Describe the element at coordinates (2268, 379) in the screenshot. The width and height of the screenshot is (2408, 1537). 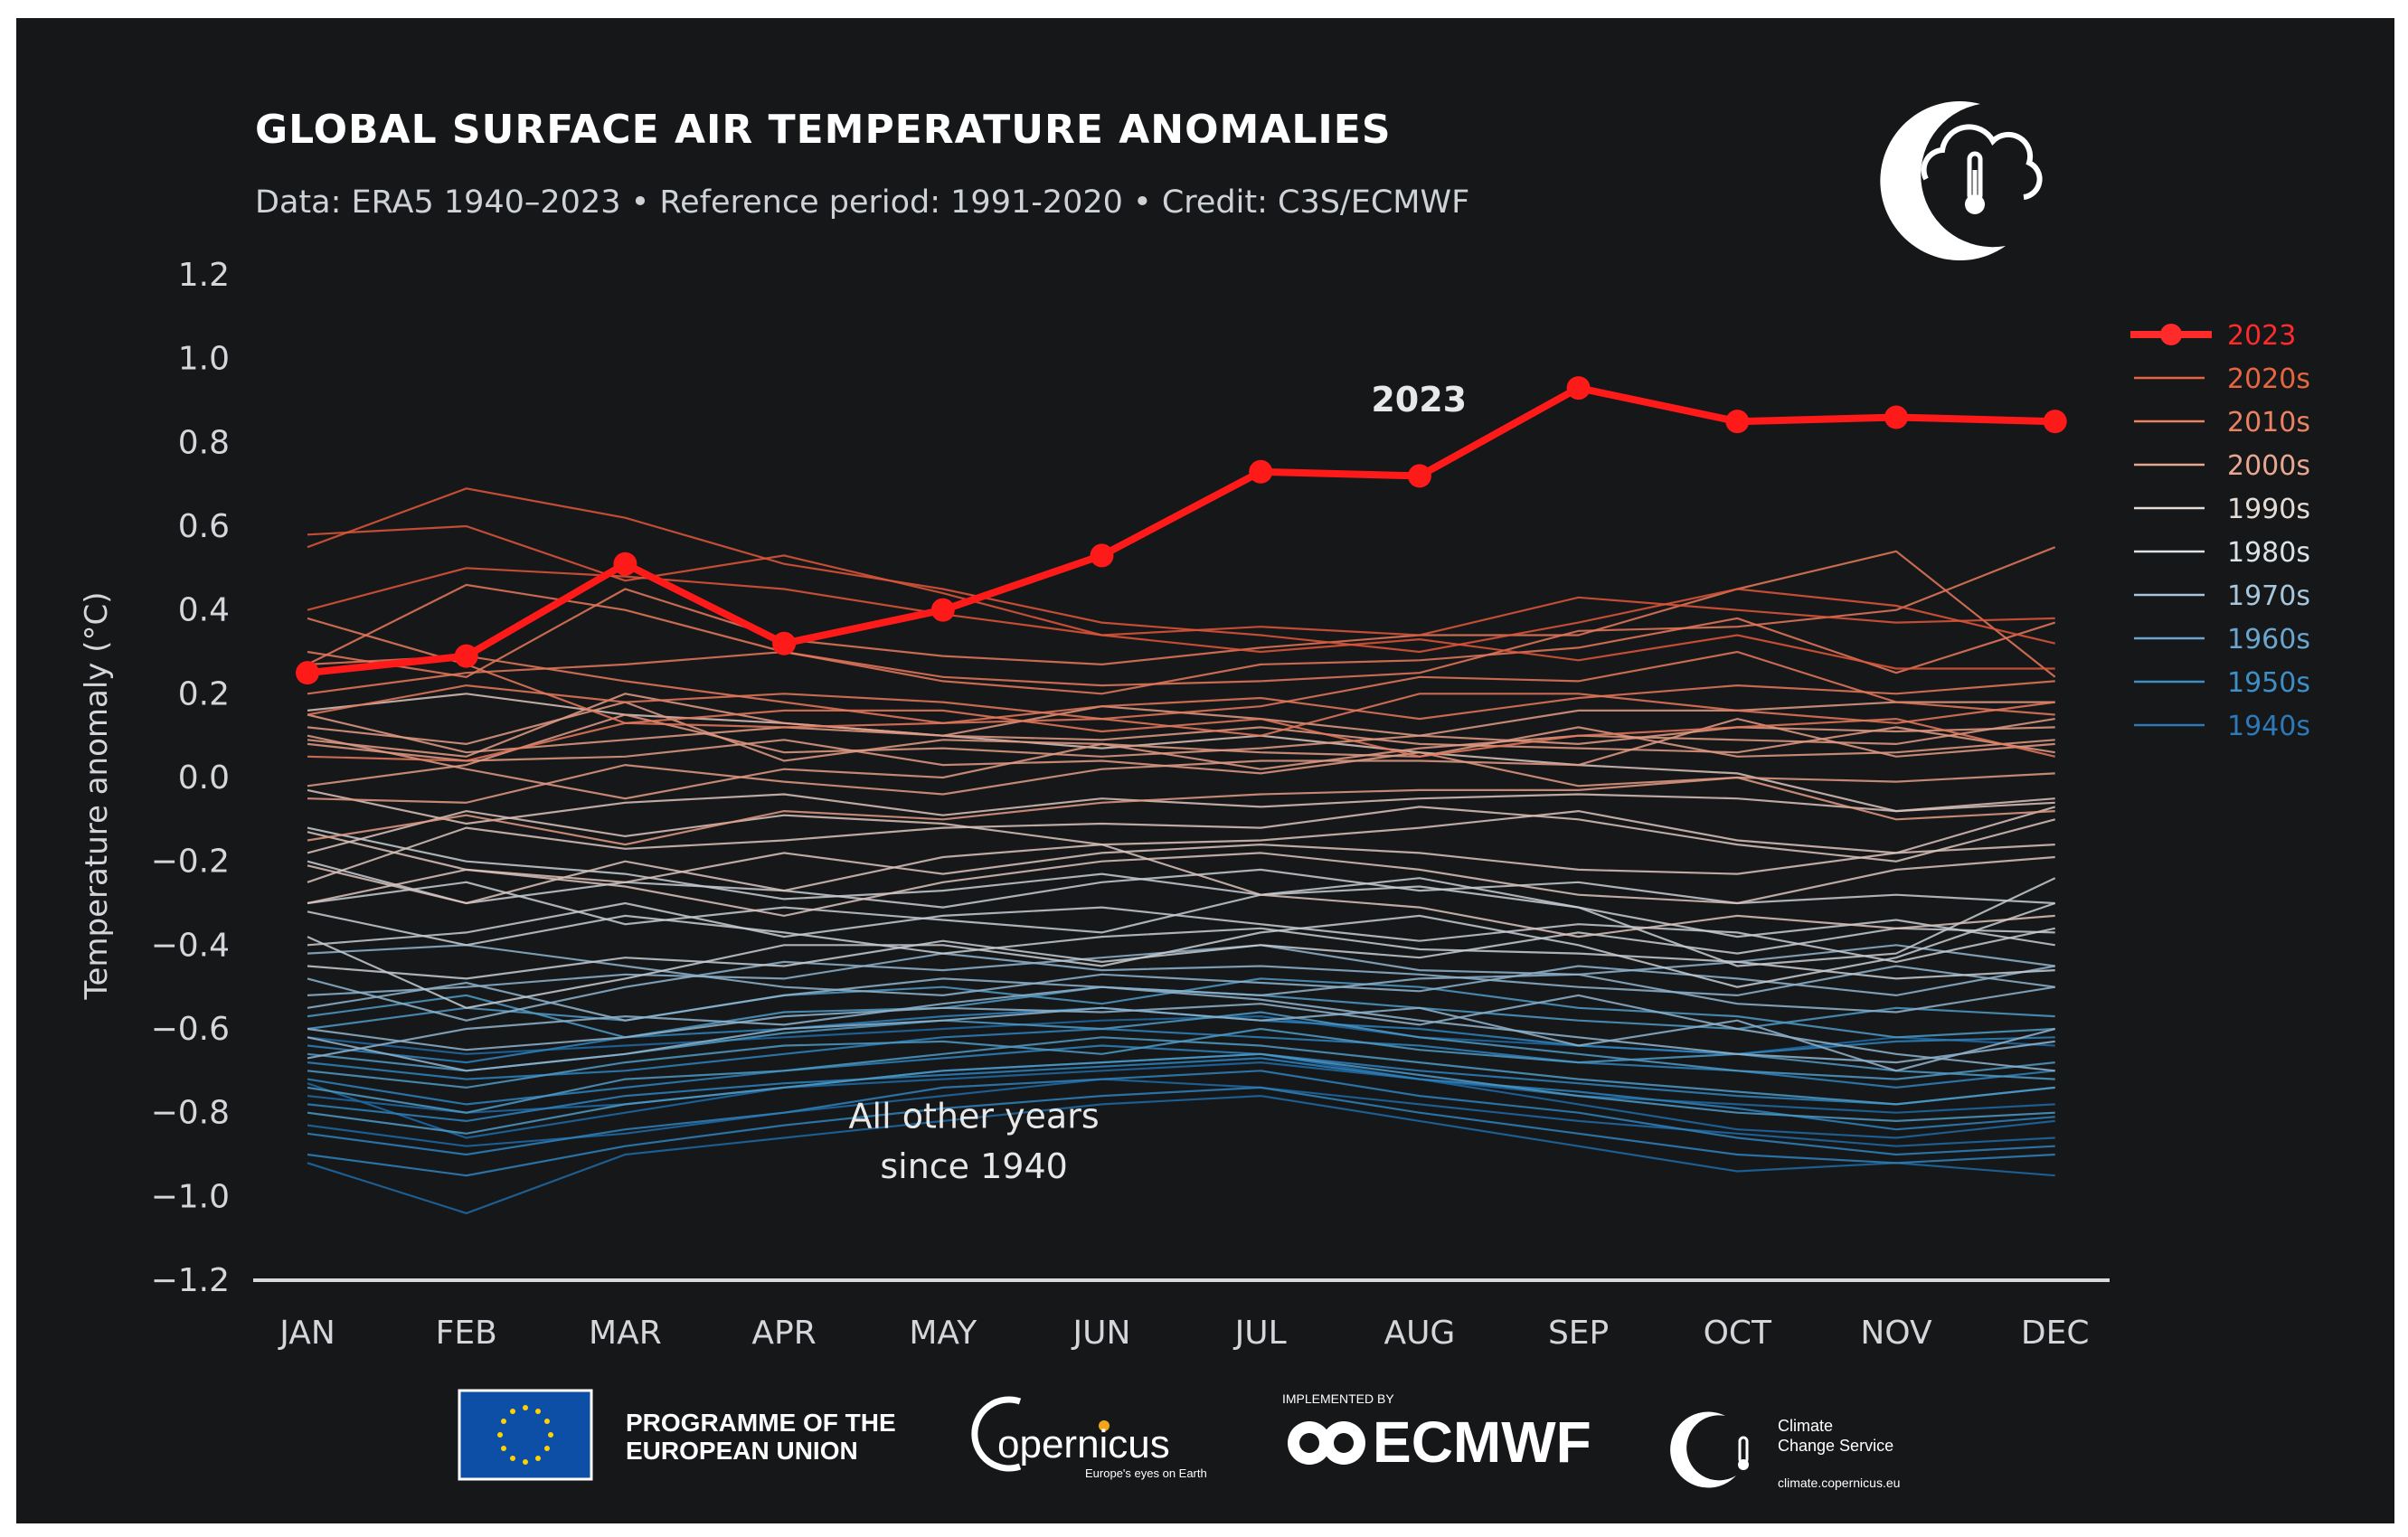
I see `legend-label-2020s: 2020s` at that location.